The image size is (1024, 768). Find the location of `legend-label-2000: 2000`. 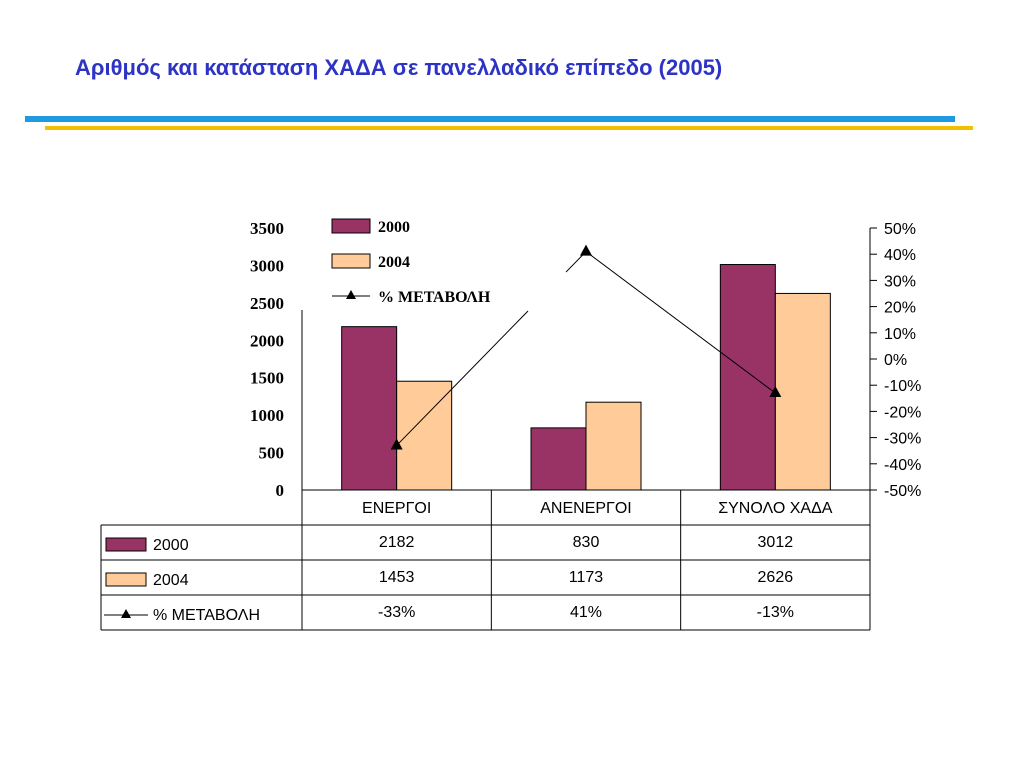

legend-label-2000: 2000 is located at coordinates (394, 227).